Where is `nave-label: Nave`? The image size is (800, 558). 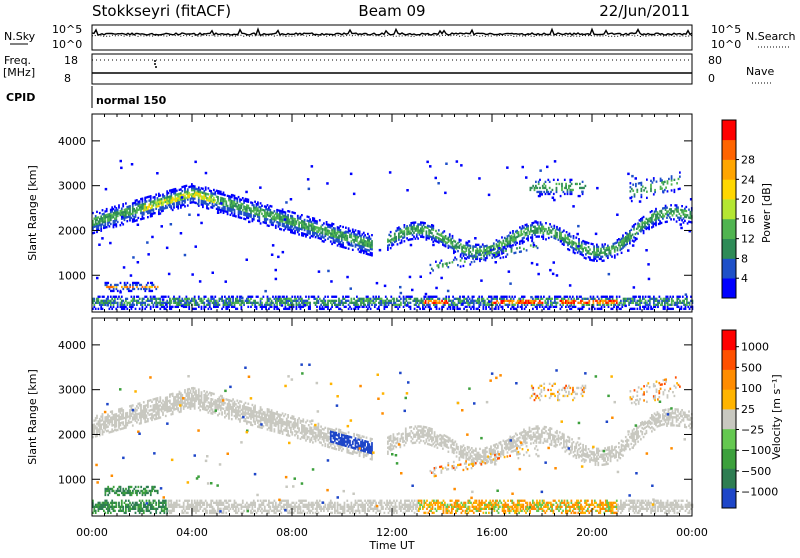
nave-label: Nave is located at coordinates (760, 71).